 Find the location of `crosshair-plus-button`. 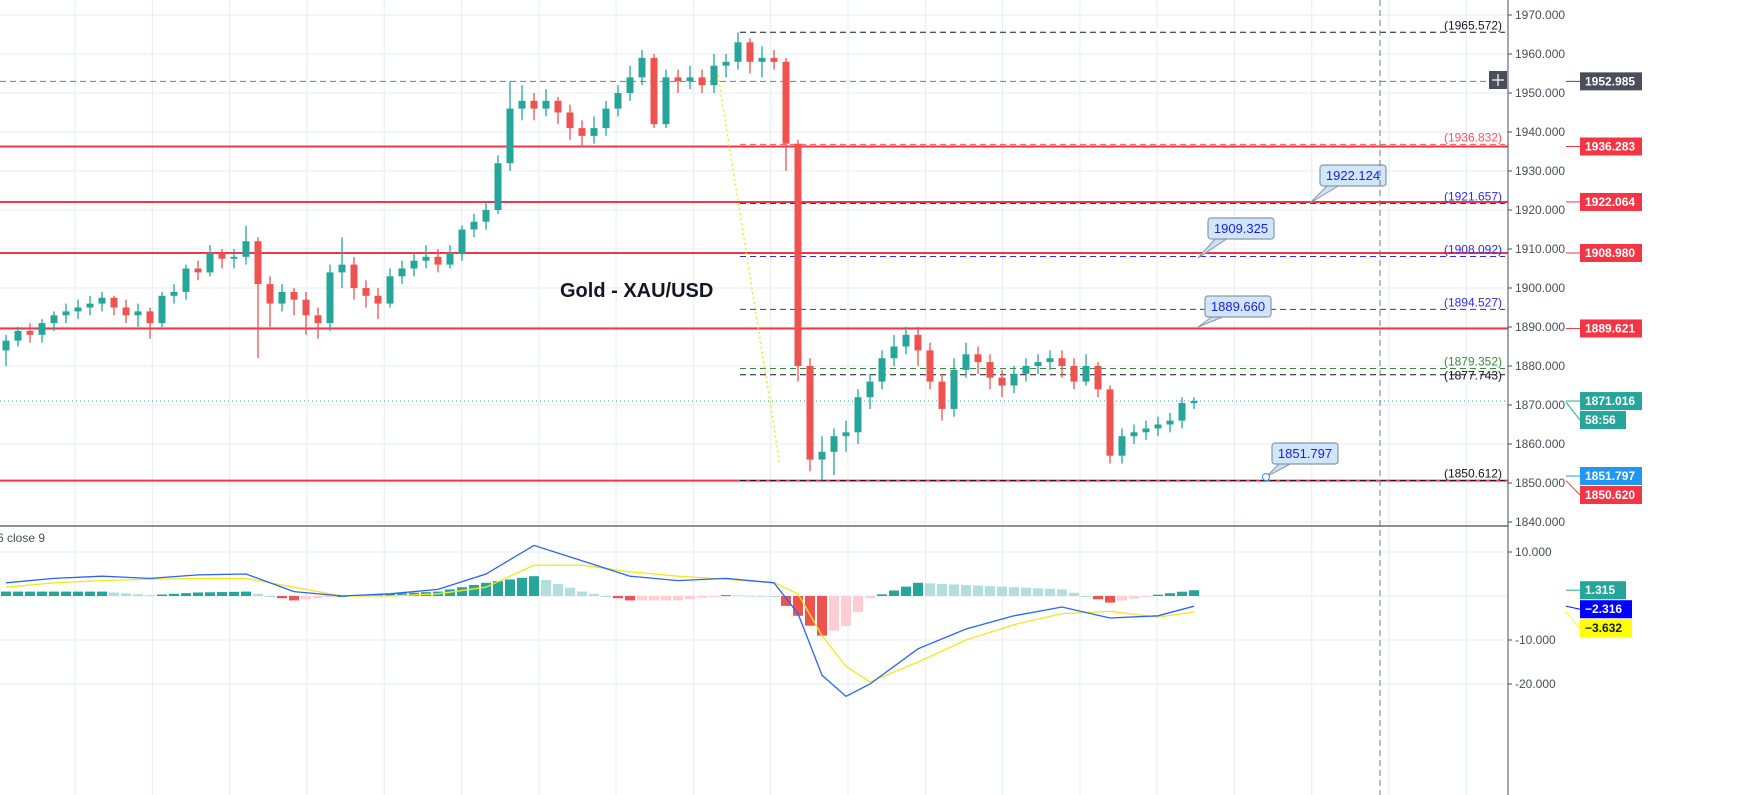

crosshair-plus-button is located at coordinates (1498, 80).